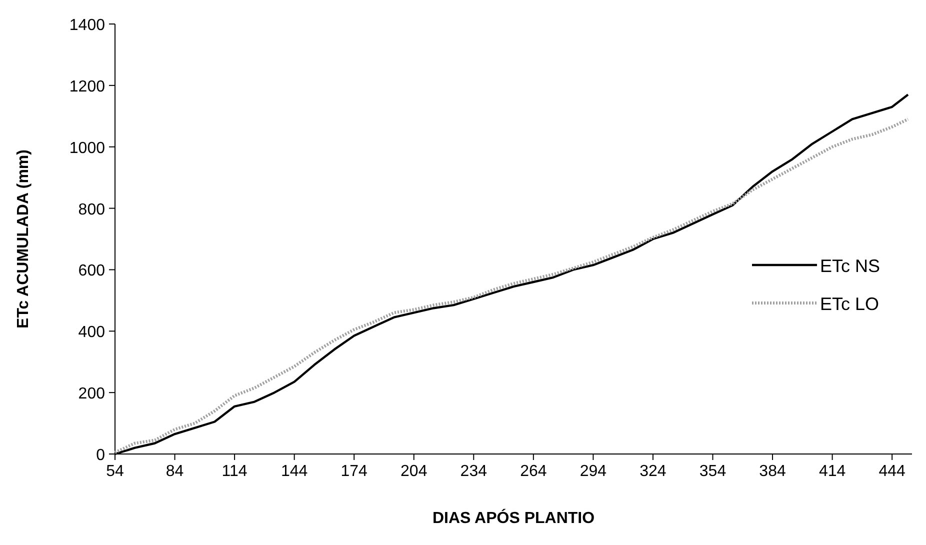 The height and width of the screenshot is (545, 926). I want to click on x-tick-label: 354, so click(712, 471).